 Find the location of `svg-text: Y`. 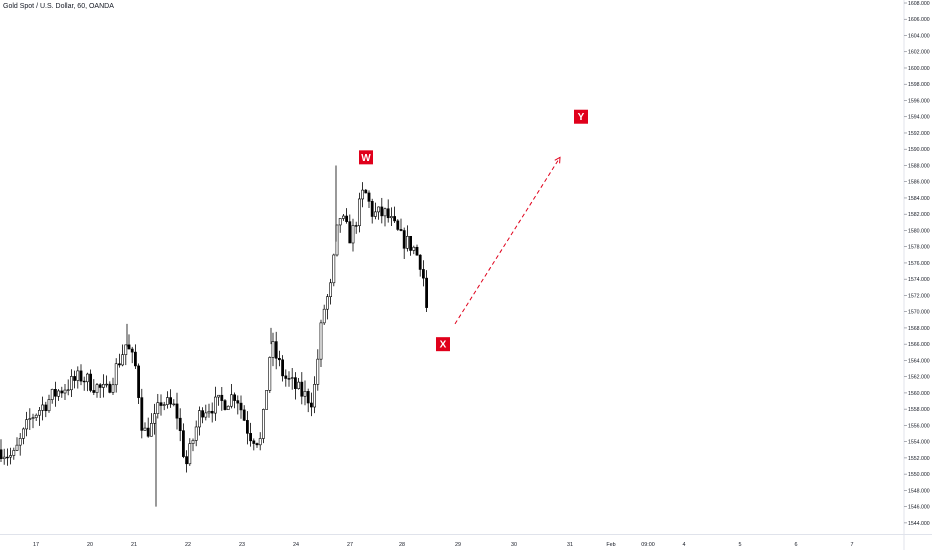

svg-text: Y is located at coordinates (581, 117).